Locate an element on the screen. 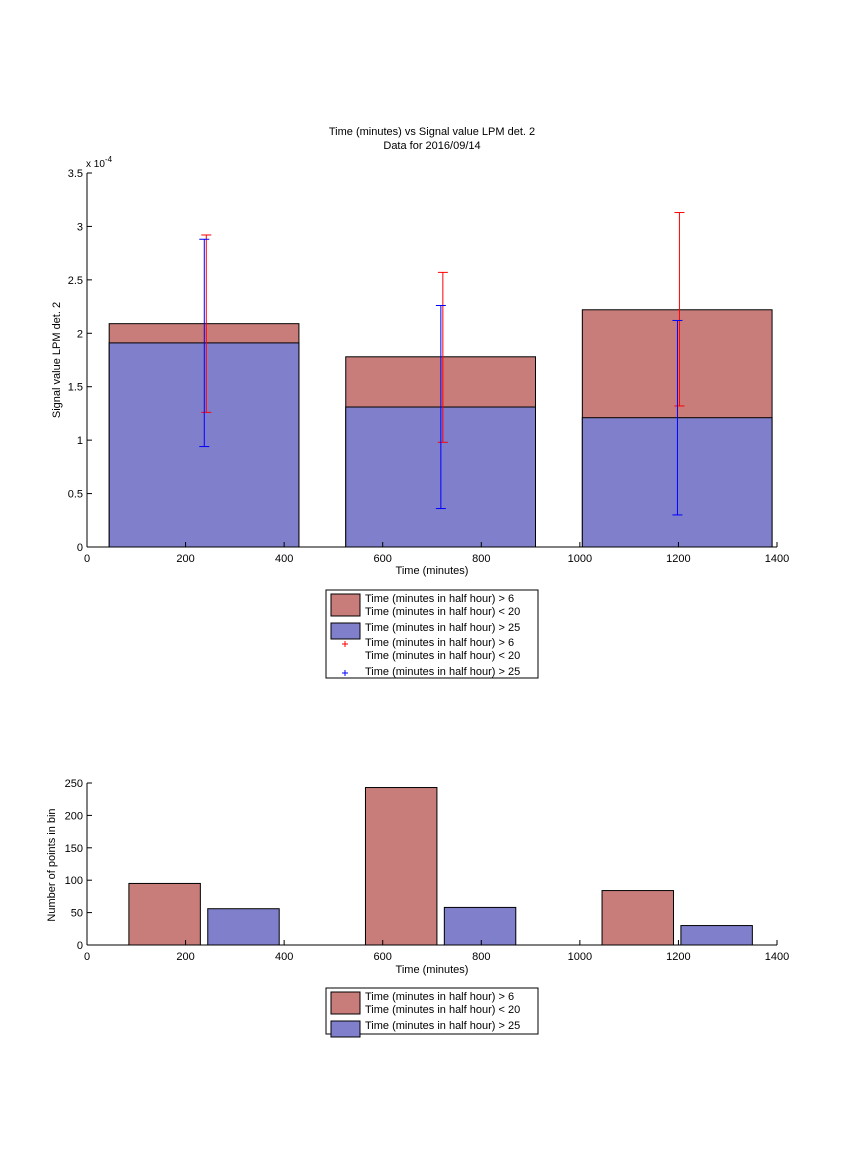 This screenshot has height=1152, width=864. y-tick-label: 1.5 is located at coordinates (75, 388).